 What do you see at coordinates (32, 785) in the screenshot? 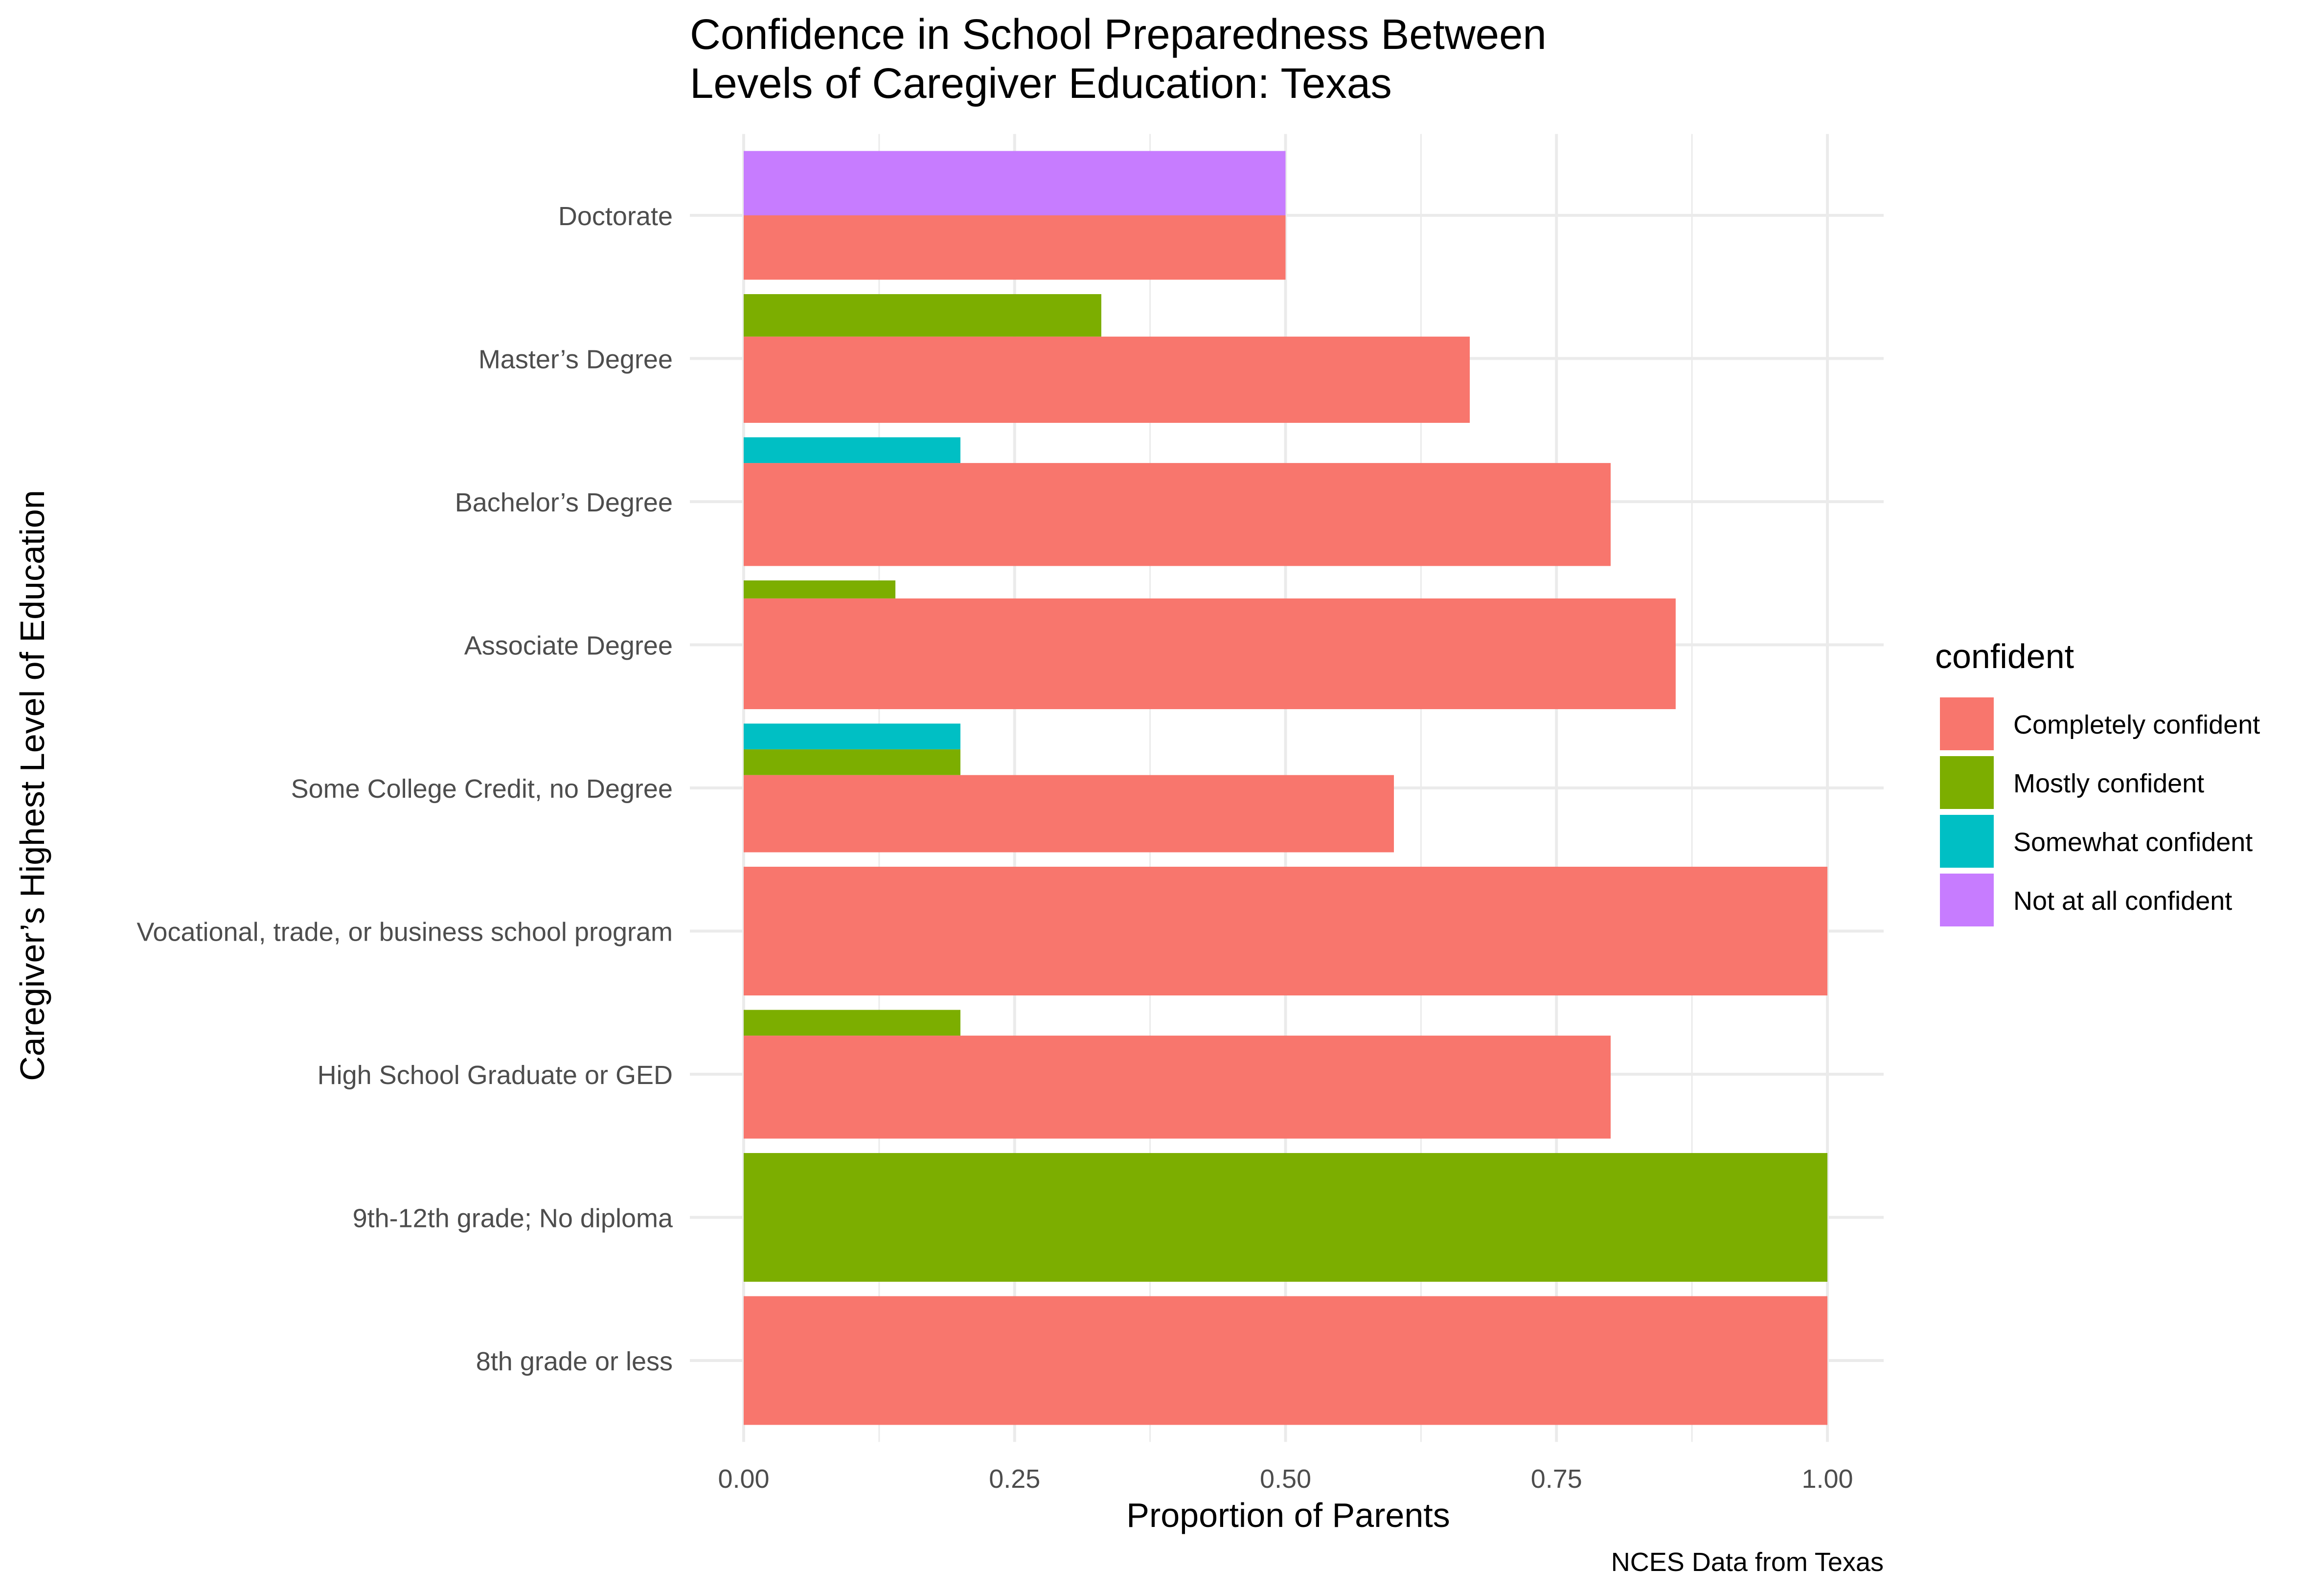
I see `y-axis-title: Caregiver’s Highest Level of Education` at bounding box center [32, 785].